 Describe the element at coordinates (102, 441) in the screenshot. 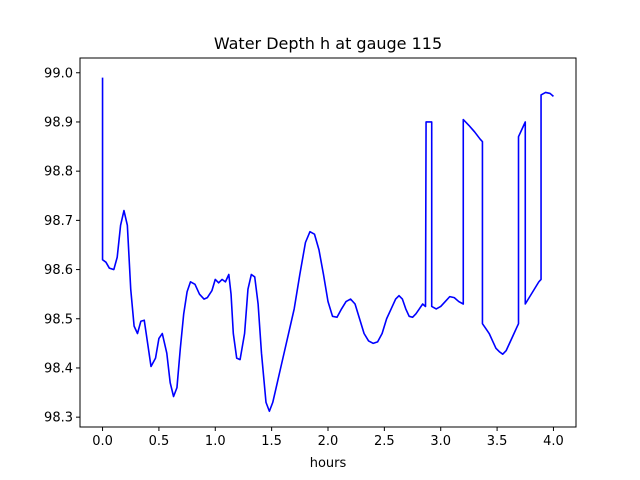

I see `x-tick-label: 0.0` at that location.